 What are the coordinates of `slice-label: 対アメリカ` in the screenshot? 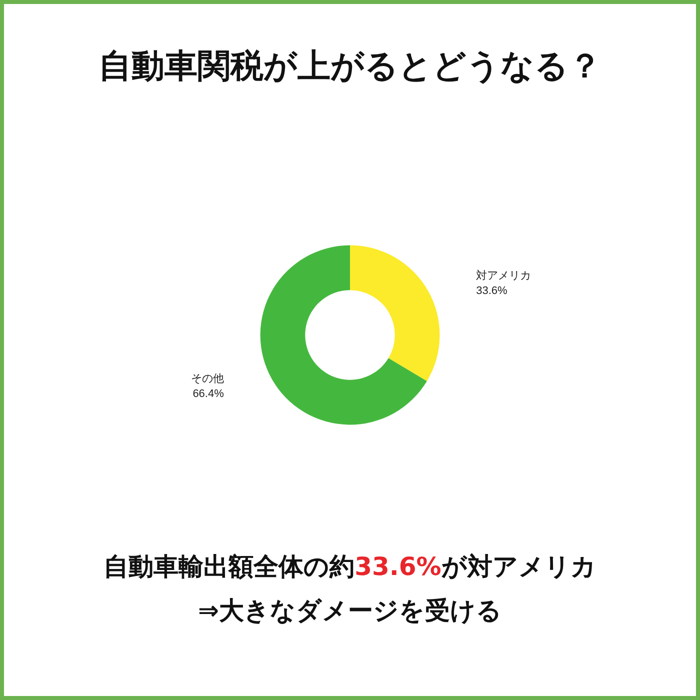 It's located at (504, 275).